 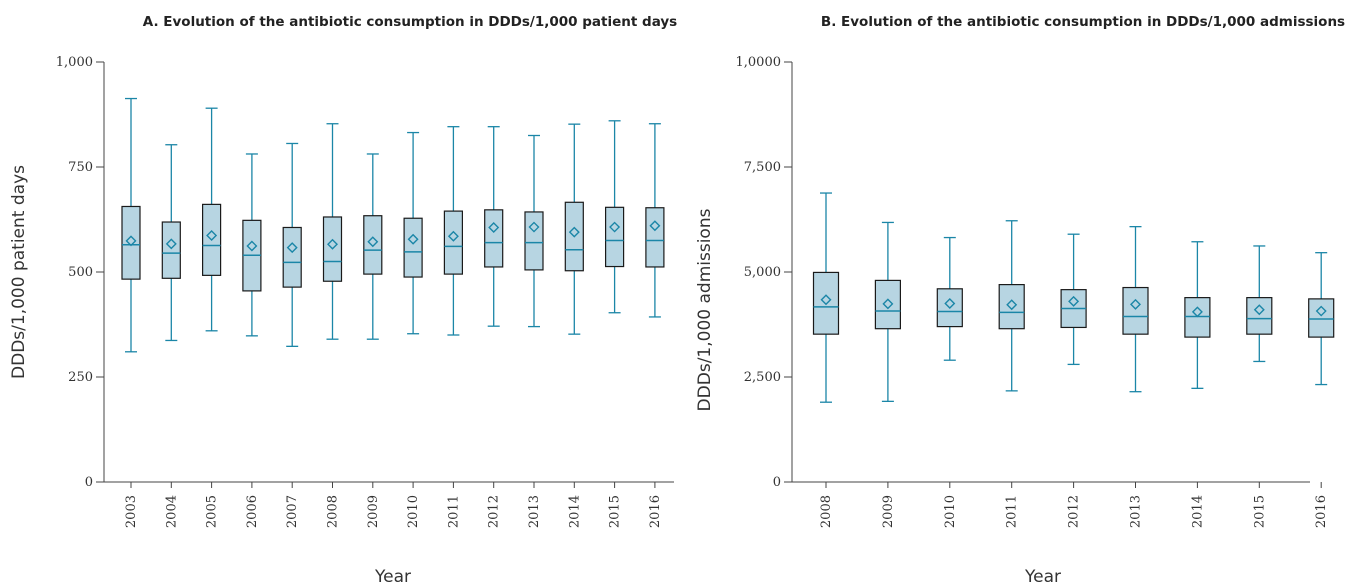 I want to click on x-tick-label-b: 2014, so click(x=1197, y=511).